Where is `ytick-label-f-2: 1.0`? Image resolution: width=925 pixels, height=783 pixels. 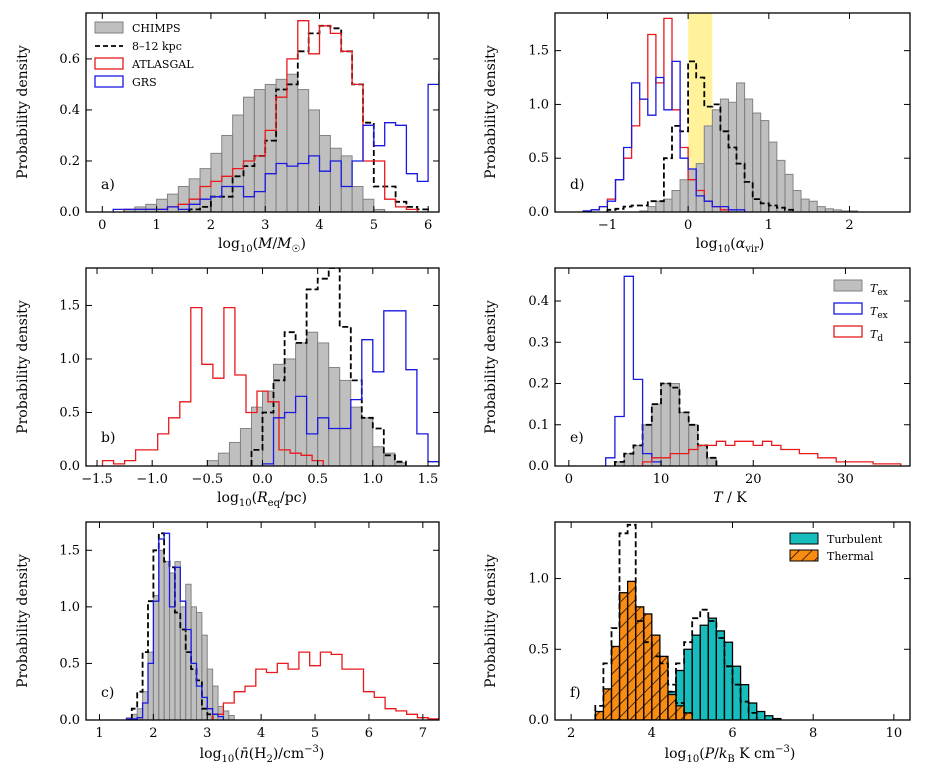 ytick-label-f-2: 1.0 is located at coordinates (538, 579).